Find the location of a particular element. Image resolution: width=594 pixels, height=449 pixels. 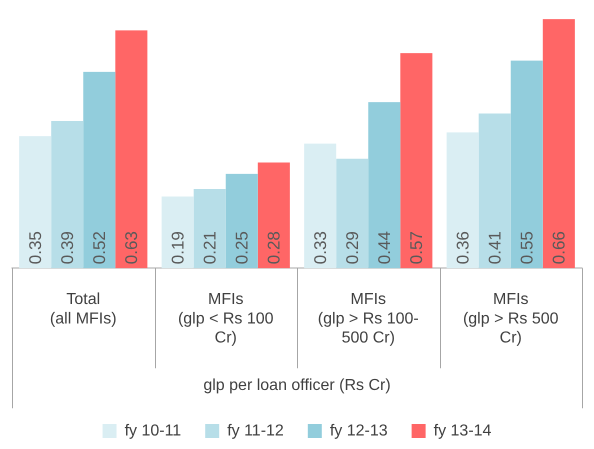

legend-label: fy 11-12 is located at coordinates (255, 431).